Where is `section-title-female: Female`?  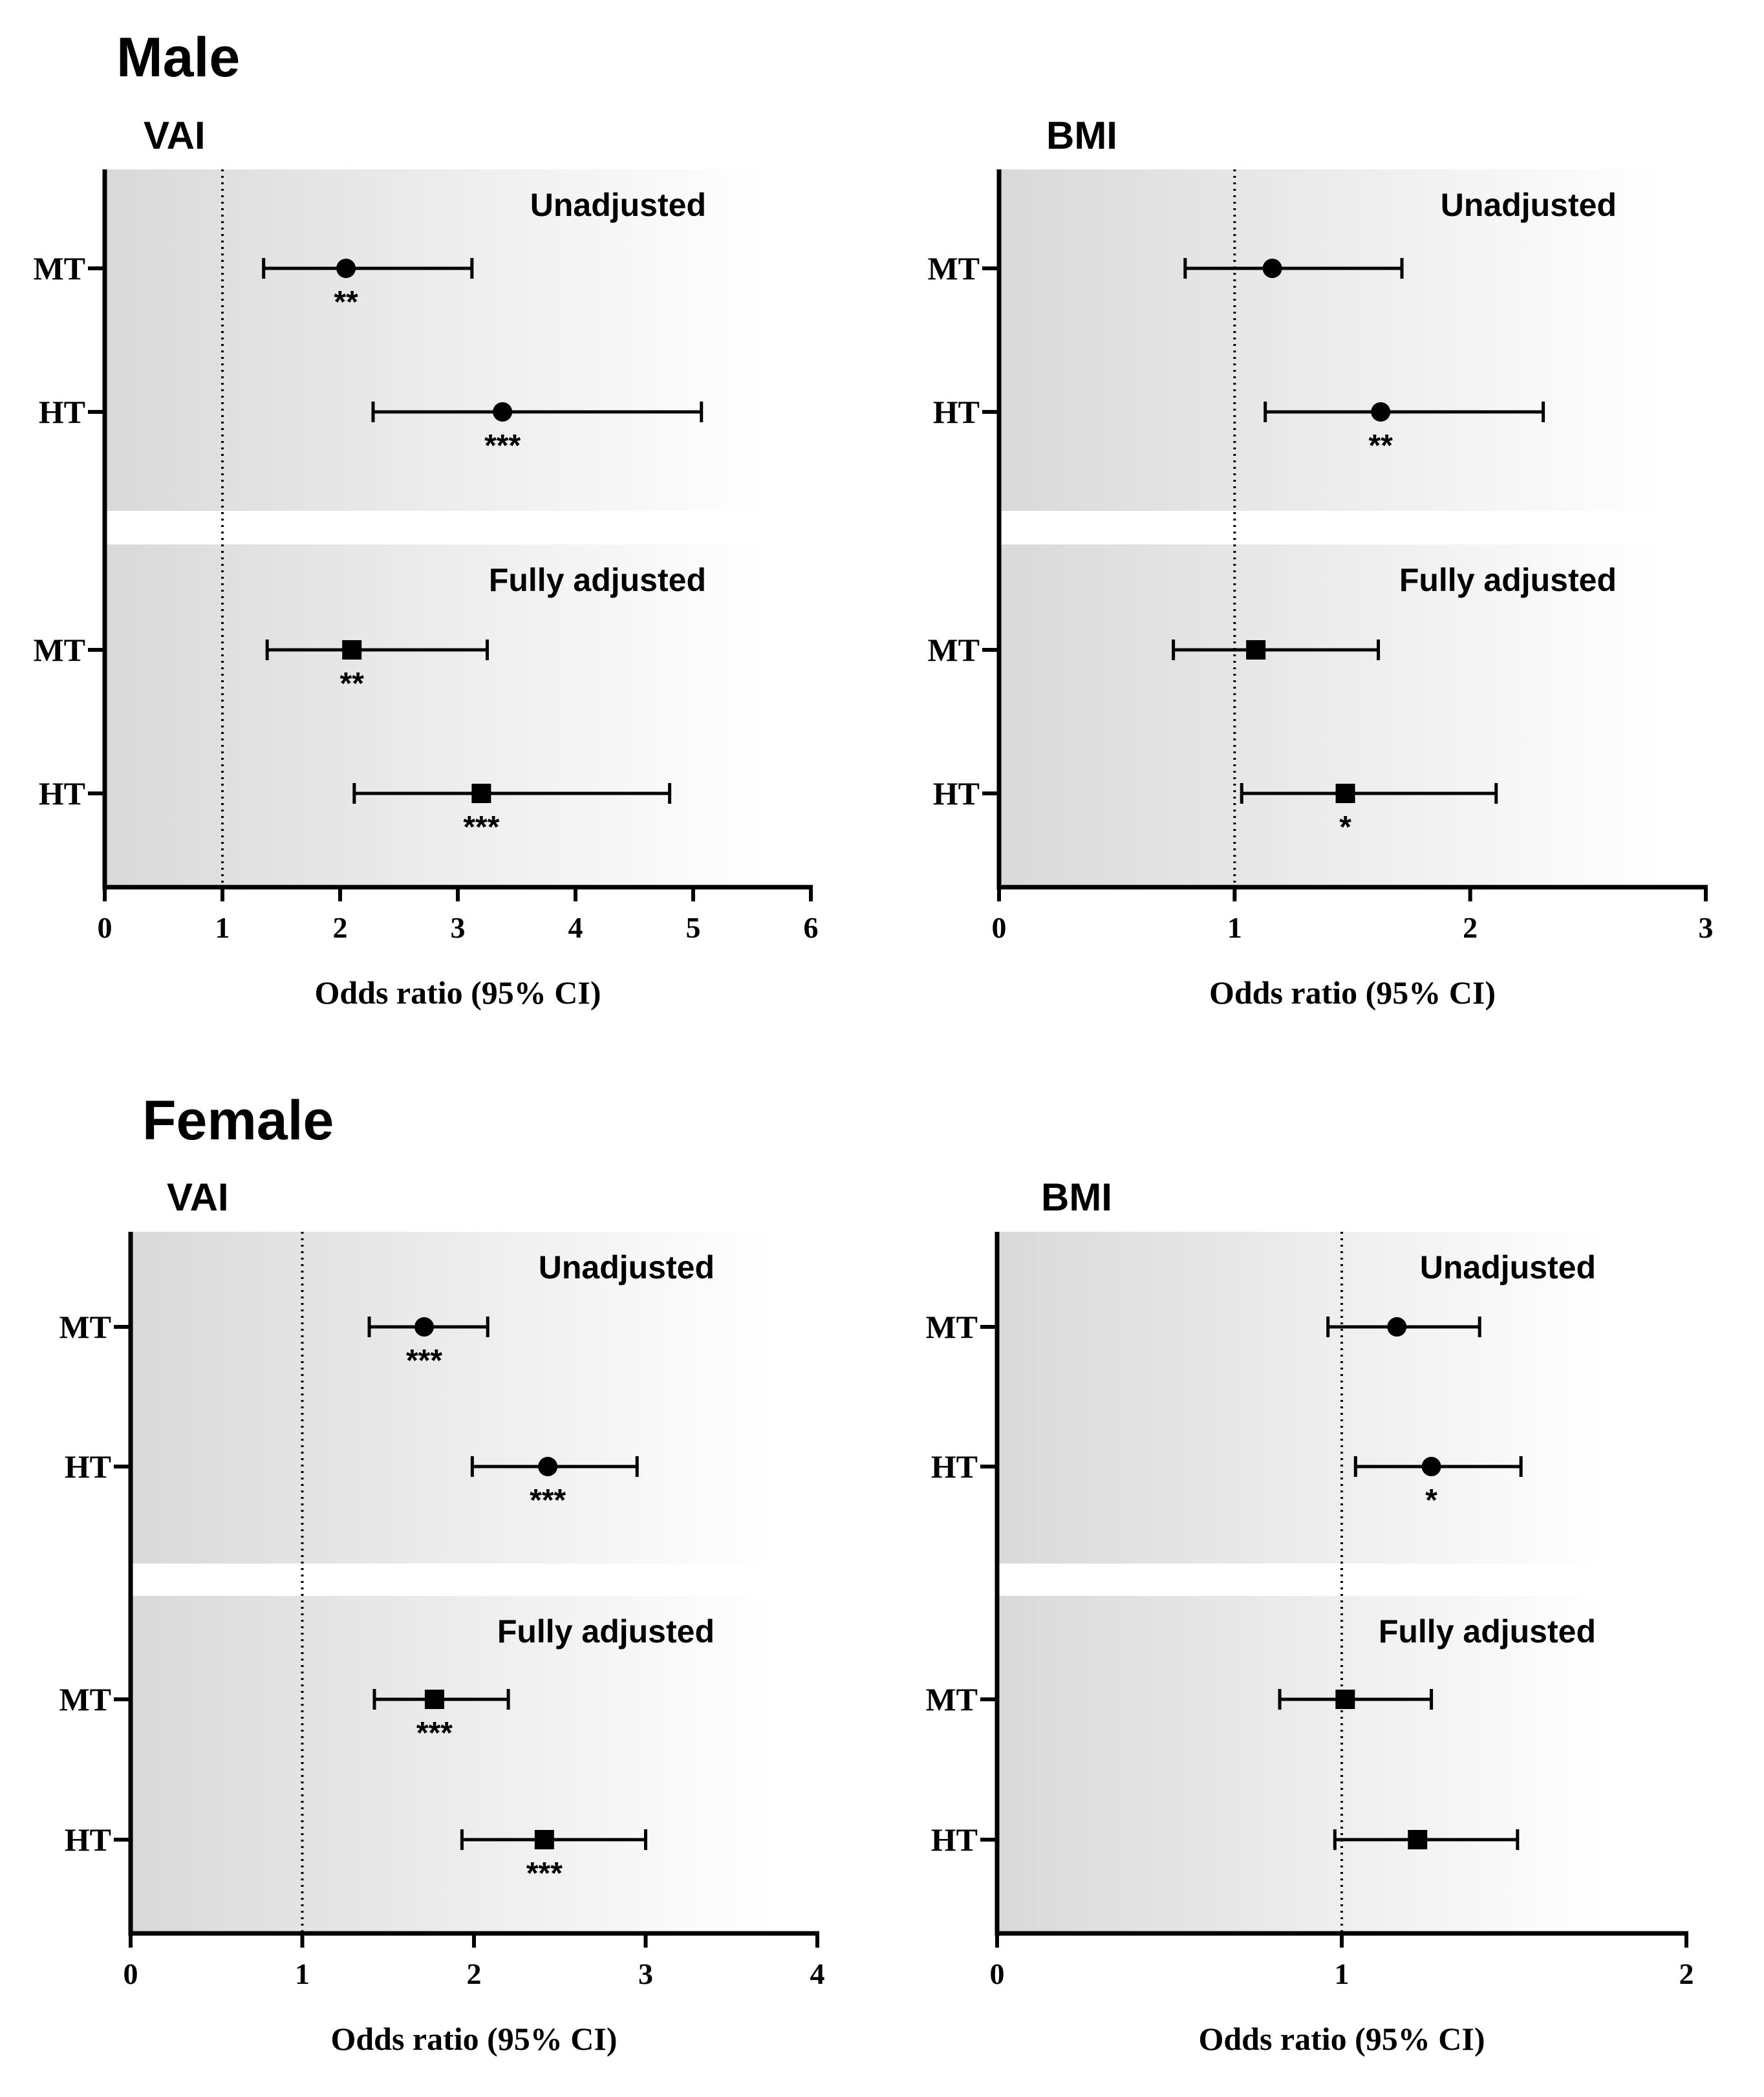 section-title-female: Female is located at coordinates (238, 1121).